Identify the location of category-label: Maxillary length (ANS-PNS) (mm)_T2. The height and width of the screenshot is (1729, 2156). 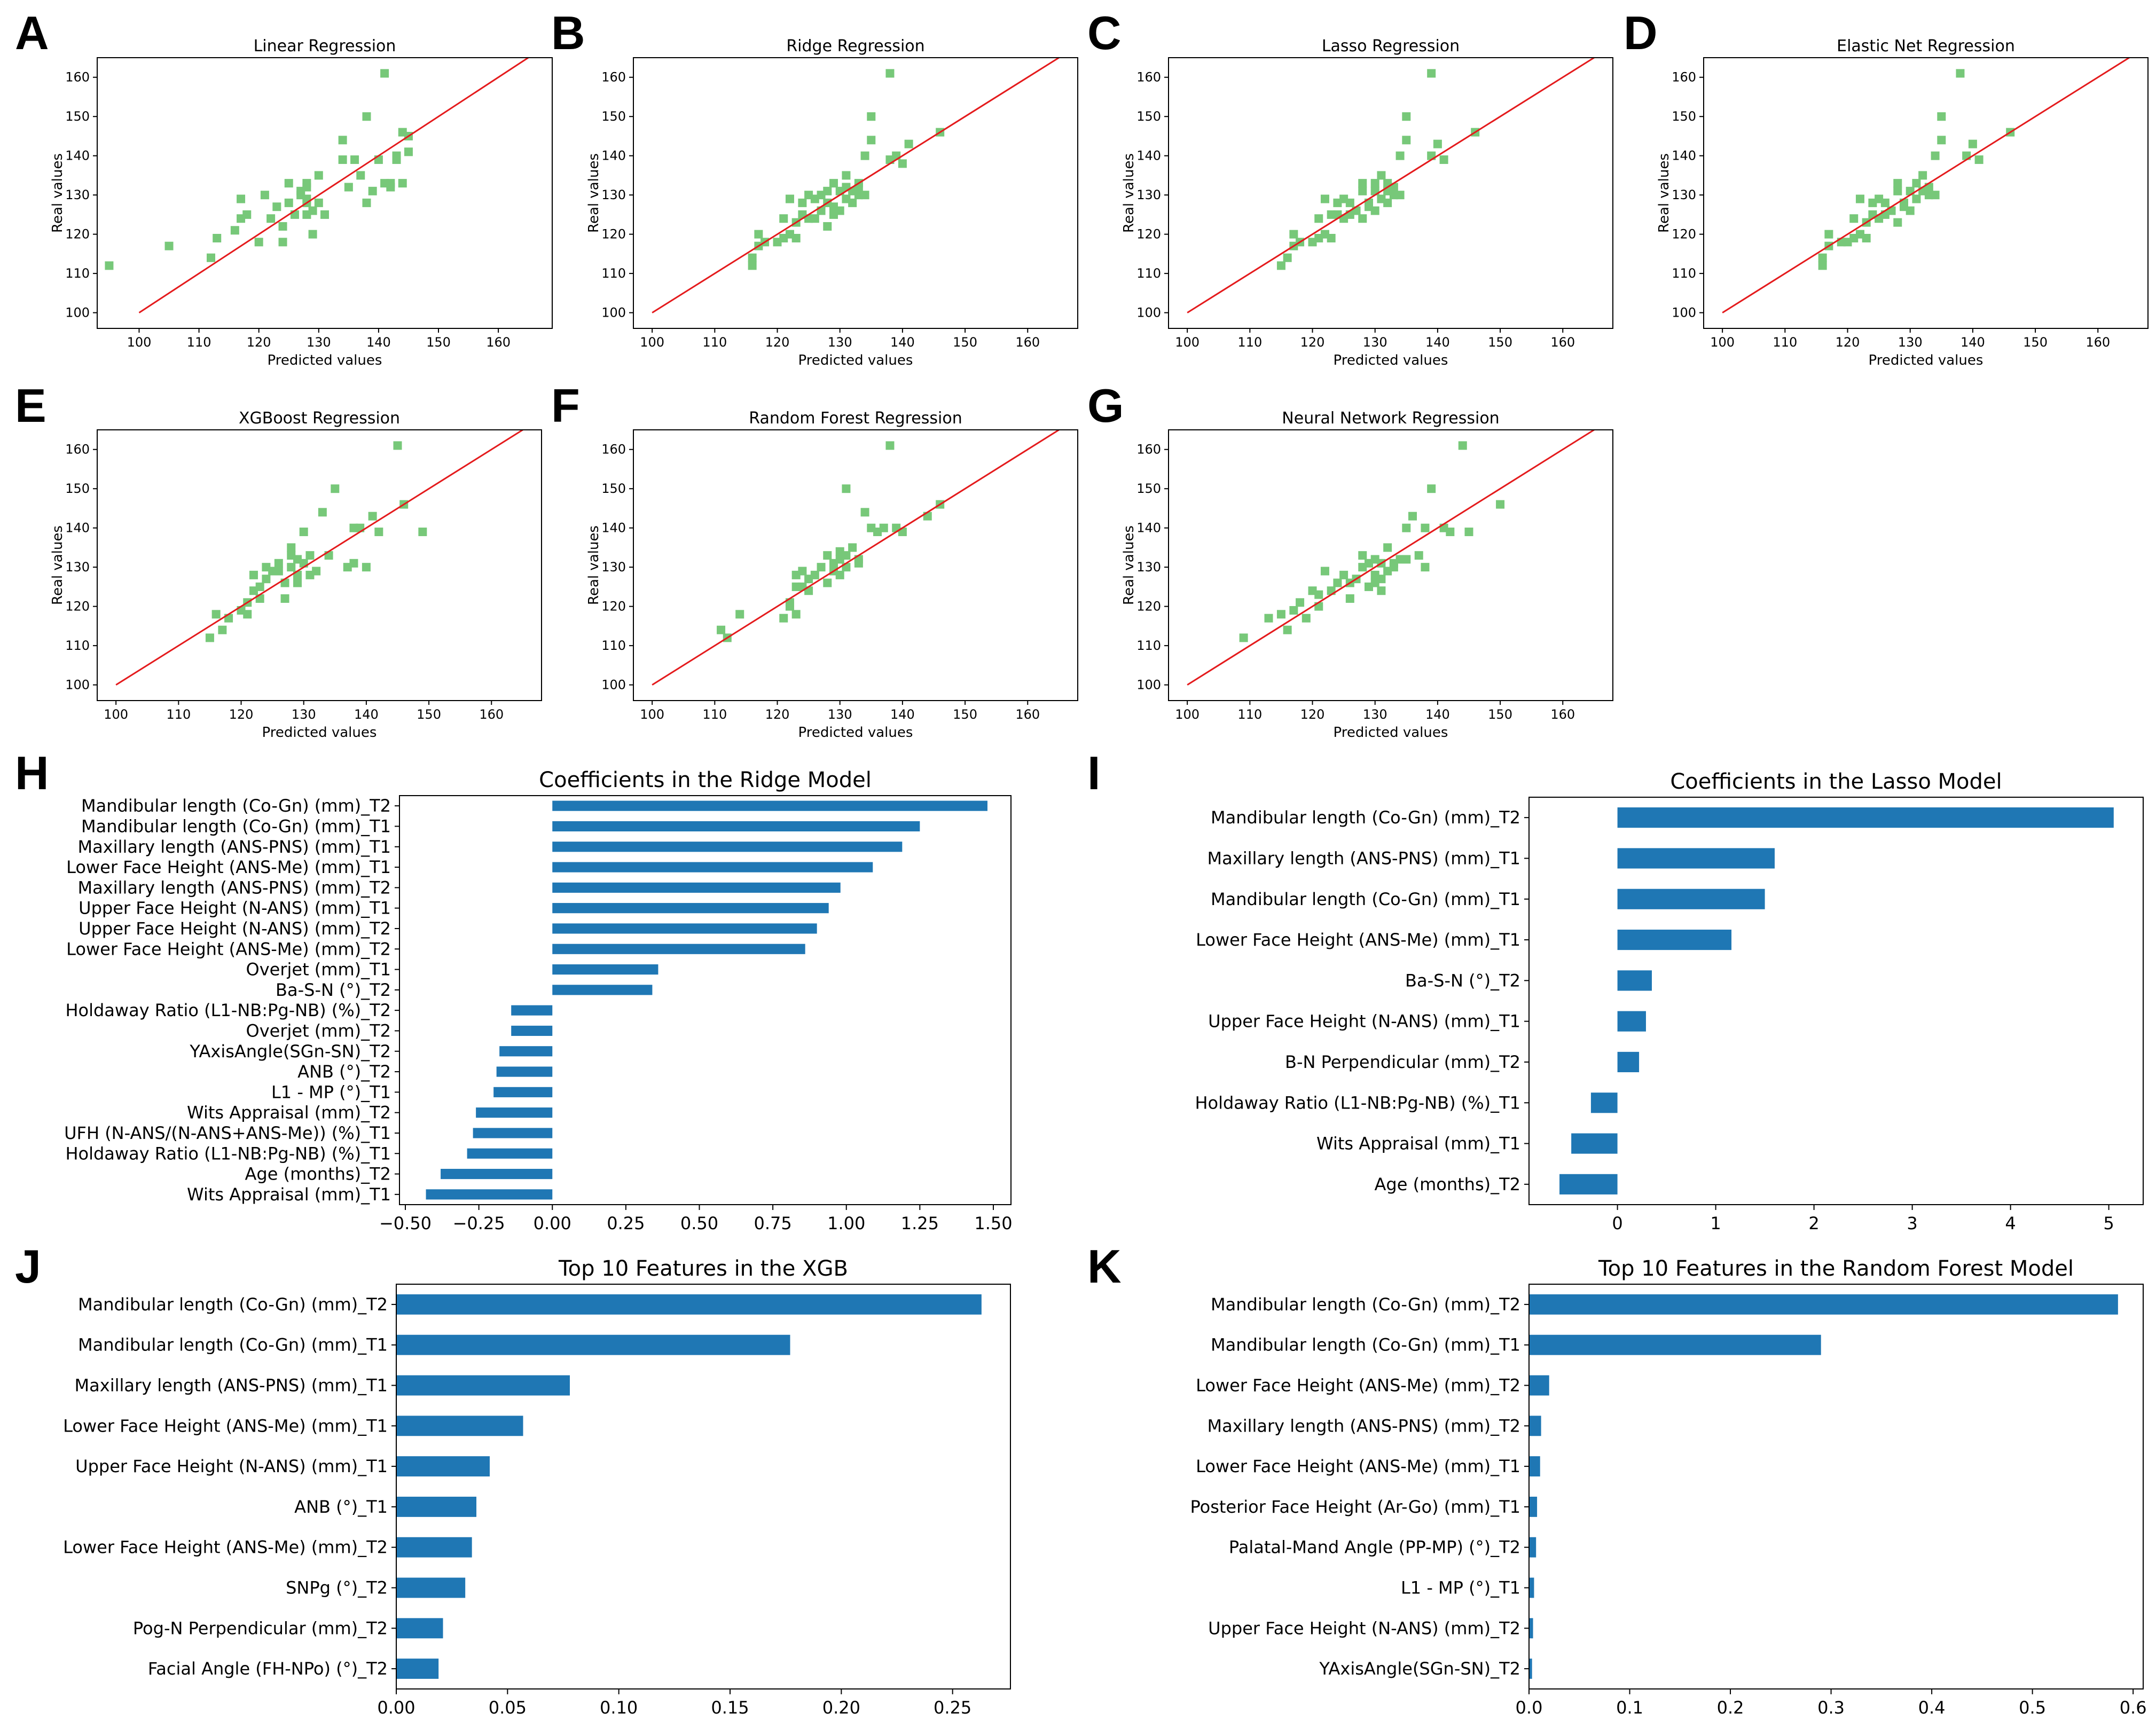
(234, 887).